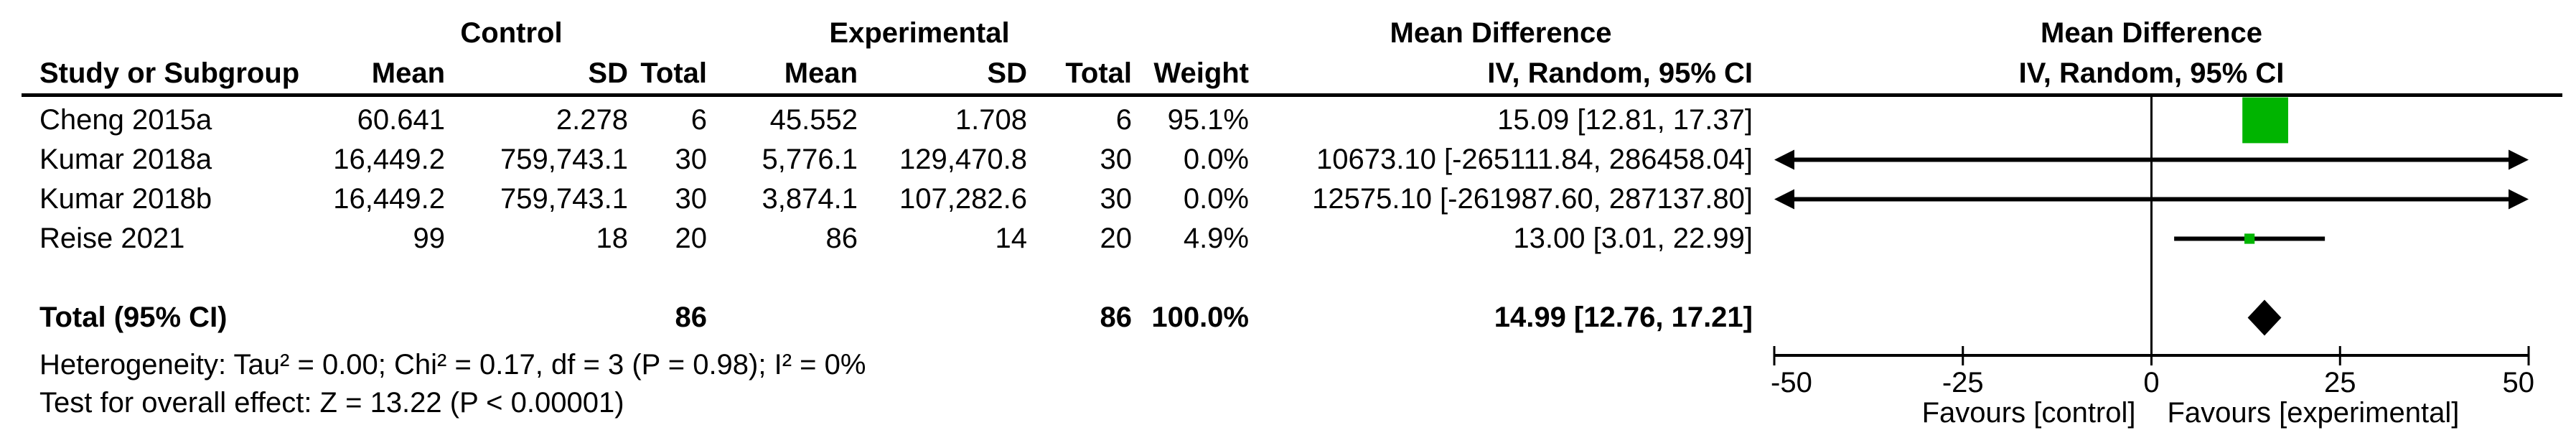  Describe the element at coordinates (1124, 120) in the screenshot. I see `table-row-0-total-e: 6` at that location.